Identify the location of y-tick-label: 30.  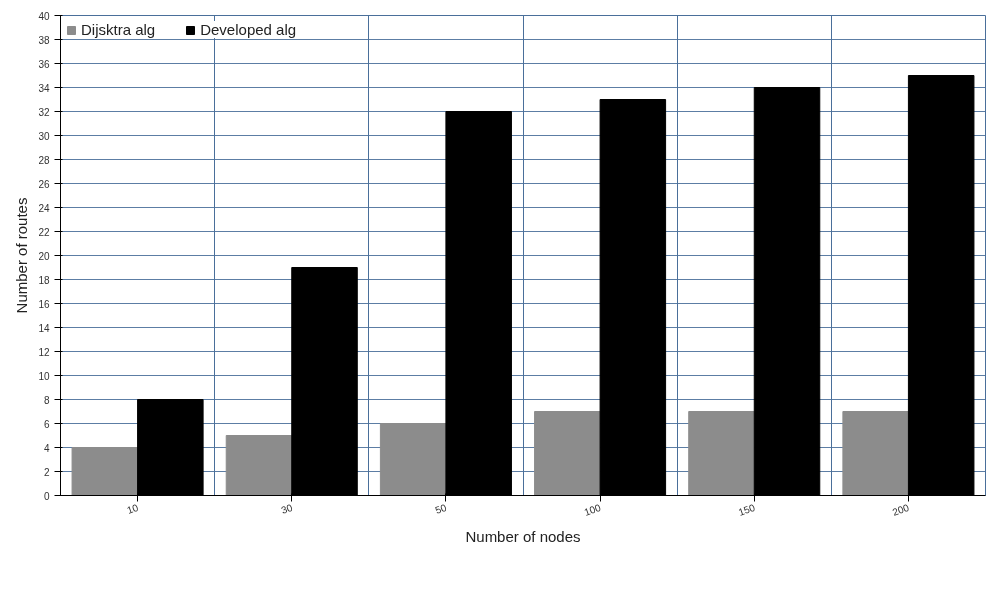
(44, 136).